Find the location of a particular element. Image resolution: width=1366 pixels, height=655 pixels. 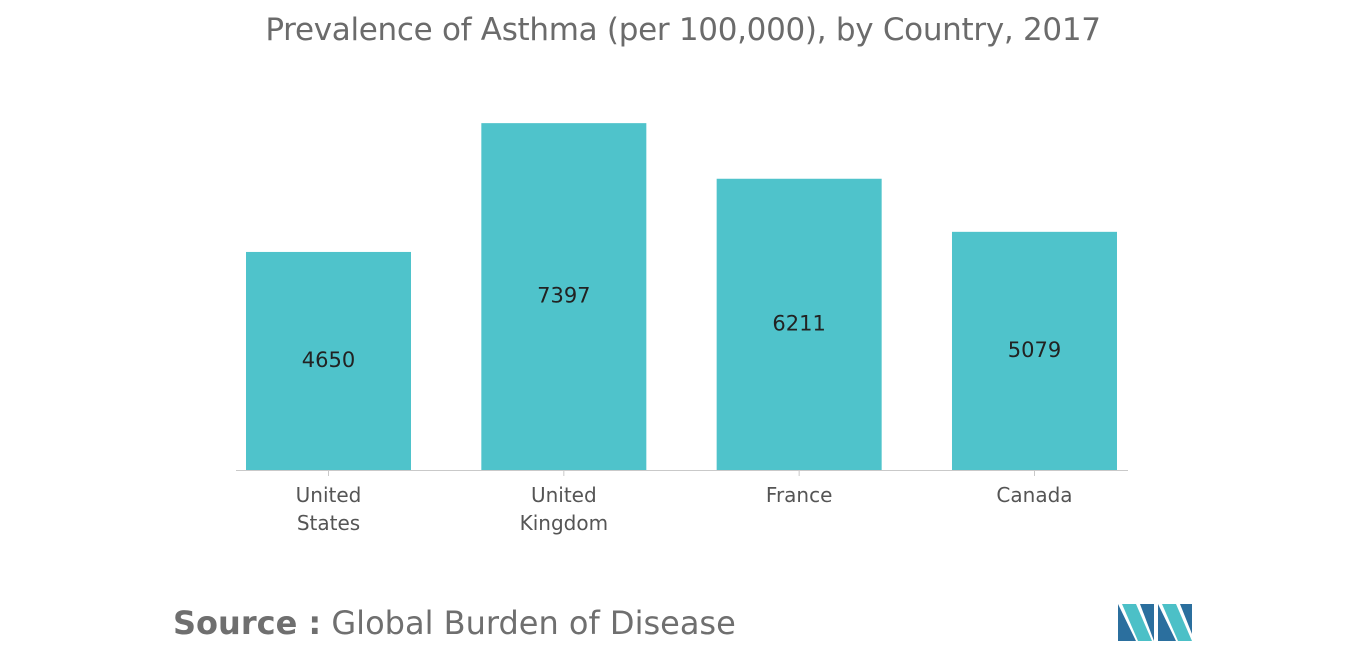

x-tick-label: United States is located at coordinates (329, 509).